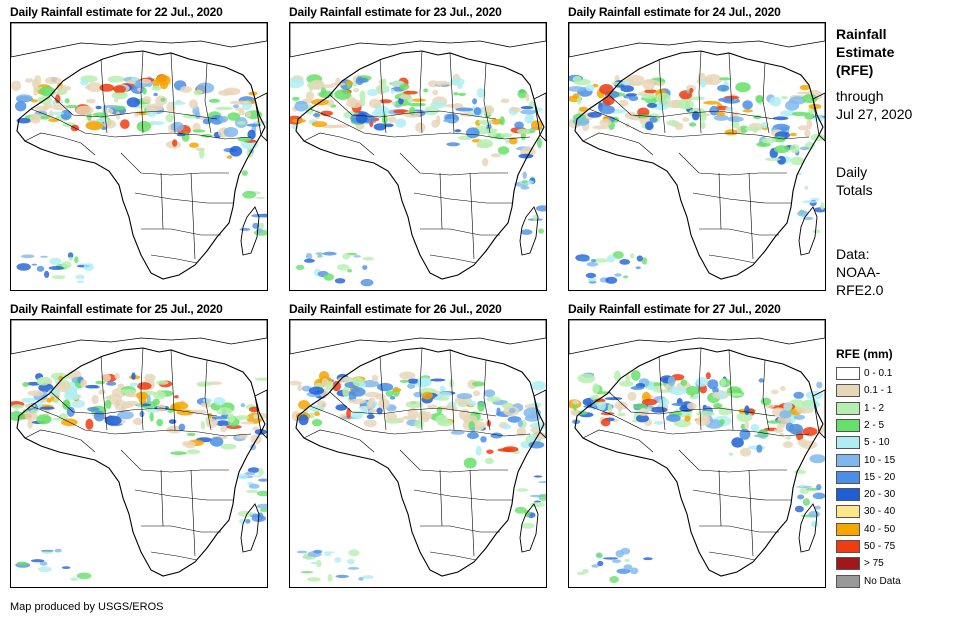 Image resolution: width=967 pixels, height=626 pixels. Describe the element at coordinates (874, 564) in the screenshot. I see `legend-label: > 75` at that location.